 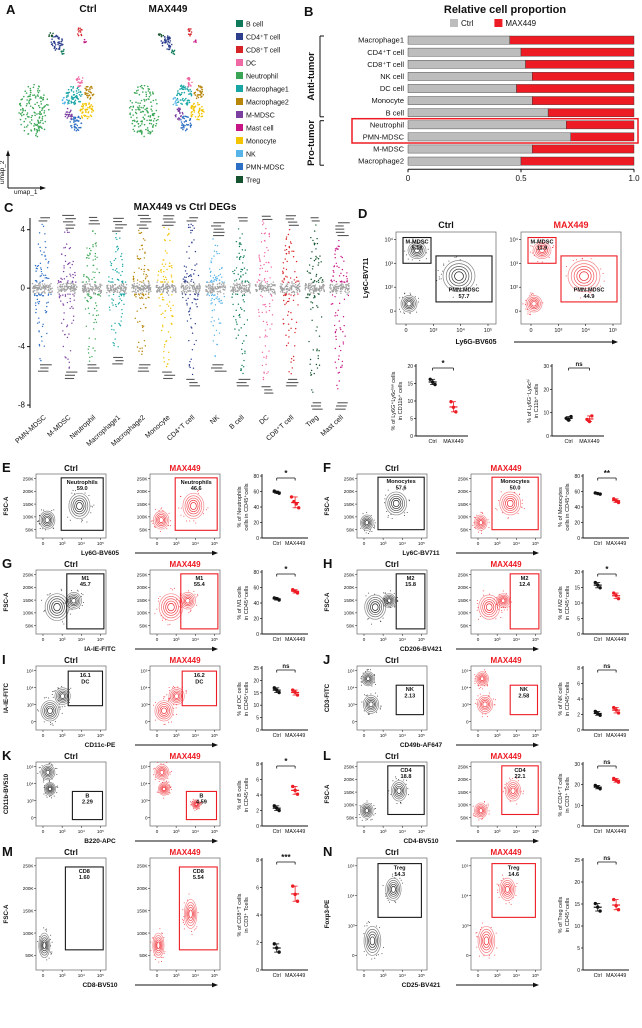 What do you see at coordinates (578, 949) in the screenshot?
I see `ytick: 5` at bounding box center [578, 949].